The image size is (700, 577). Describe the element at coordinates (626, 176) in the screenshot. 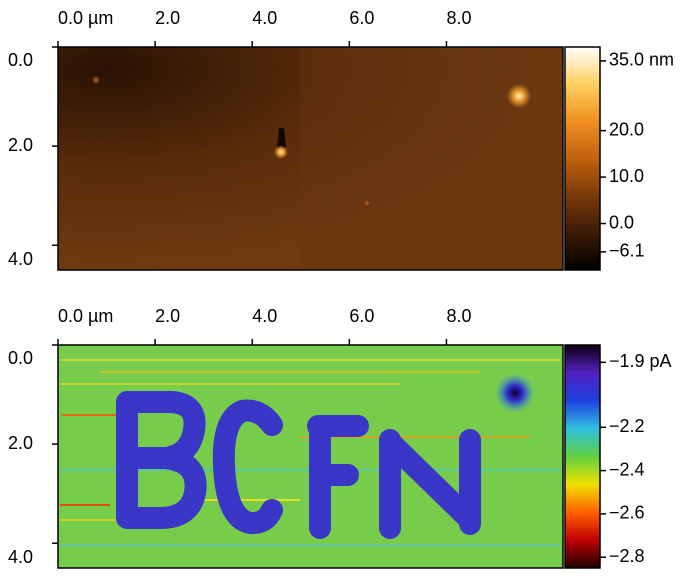

I see `colorbar-tick-label: 10.0` at that location.